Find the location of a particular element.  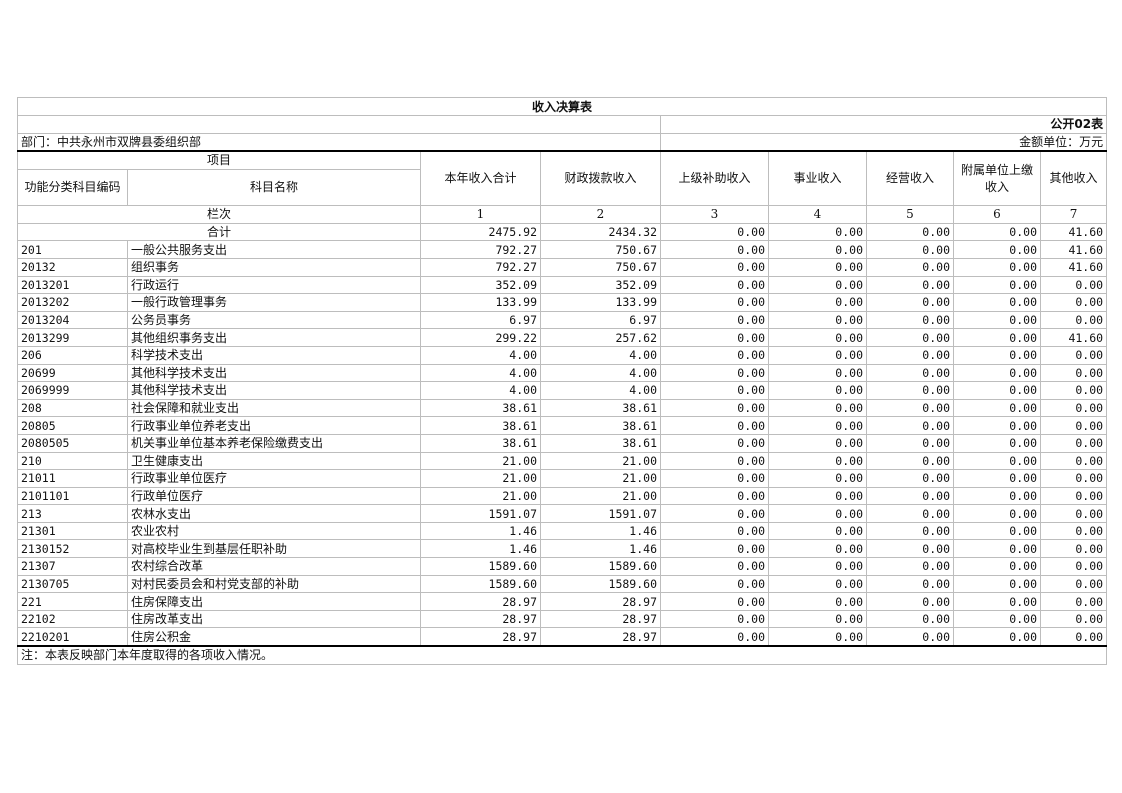

header-col-7: 其他收入 is located at coordinates (1073, 178).